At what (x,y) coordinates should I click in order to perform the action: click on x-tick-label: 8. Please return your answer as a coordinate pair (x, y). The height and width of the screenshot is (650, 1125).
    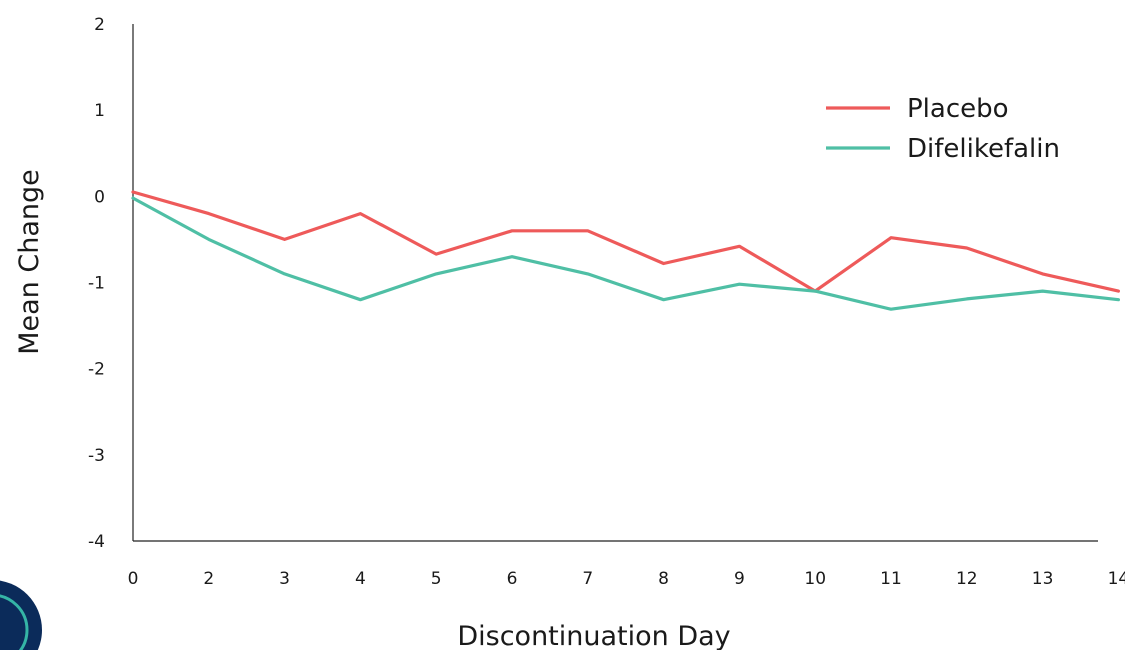
    Looking at the image, I should click on (663, 579).